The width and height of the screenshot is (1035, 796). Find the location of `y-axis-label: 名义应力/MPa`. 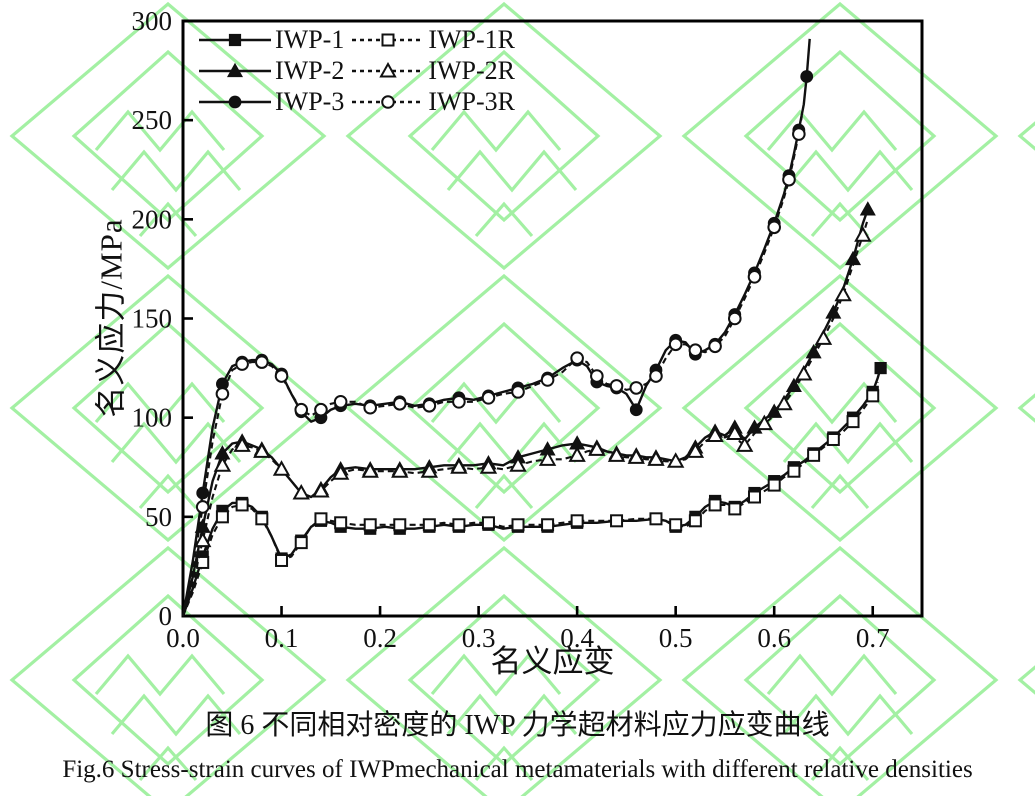

y-axis-label: 名义应力/MPa is located at coordinates (111, 318).